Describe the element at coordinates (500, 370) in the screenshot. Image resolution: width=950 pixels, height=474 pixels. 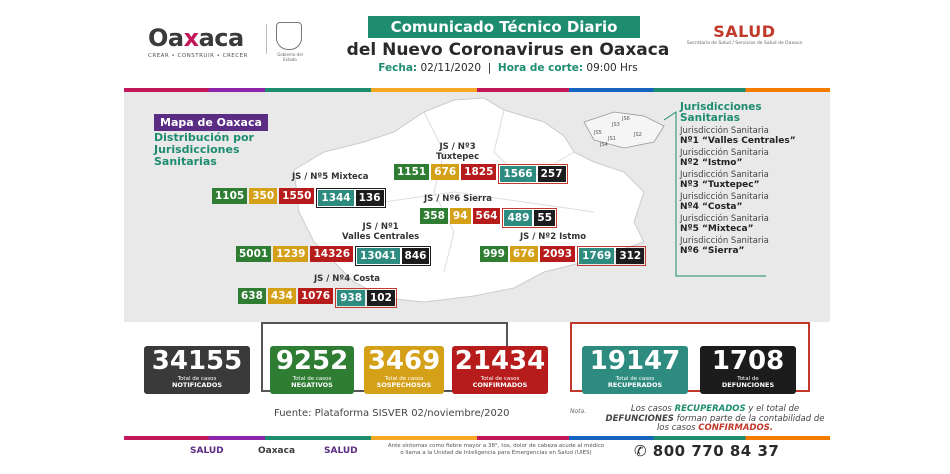
I see `total-confirmados: 21434 Total de casos CONFIRMADOS` at that location.